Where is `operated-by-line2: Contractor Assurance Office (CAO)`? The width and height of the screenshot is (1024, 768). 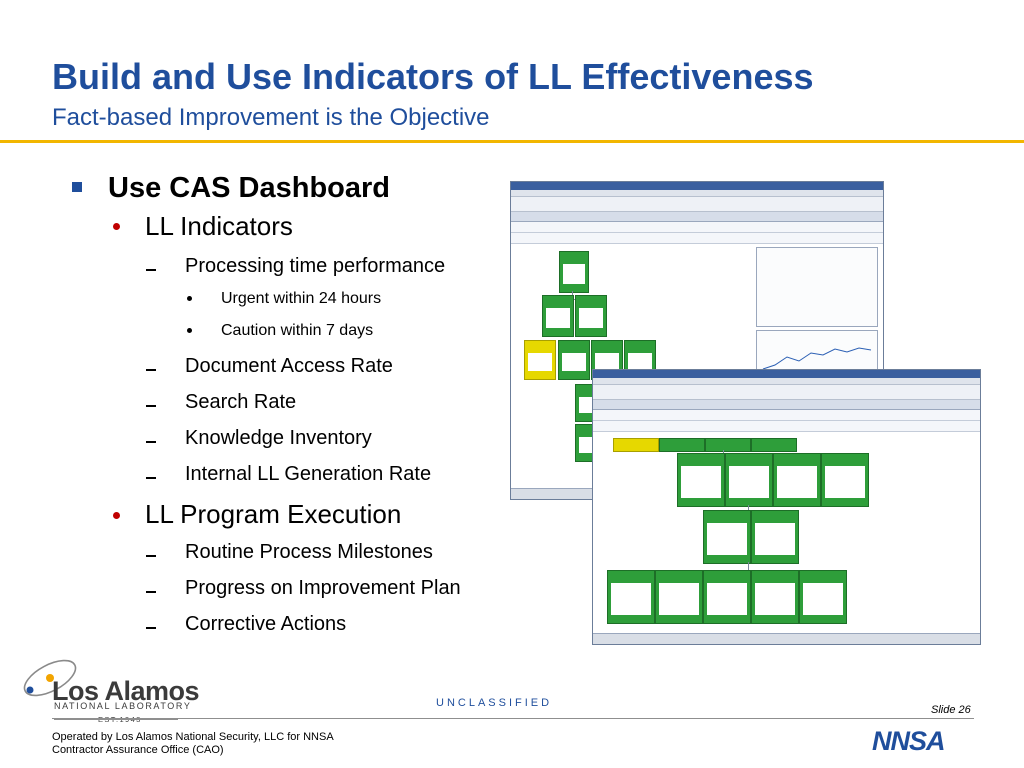 operated-by-line2: Contractor Assurance Office (CAO) is located at coordinates (138, 750).